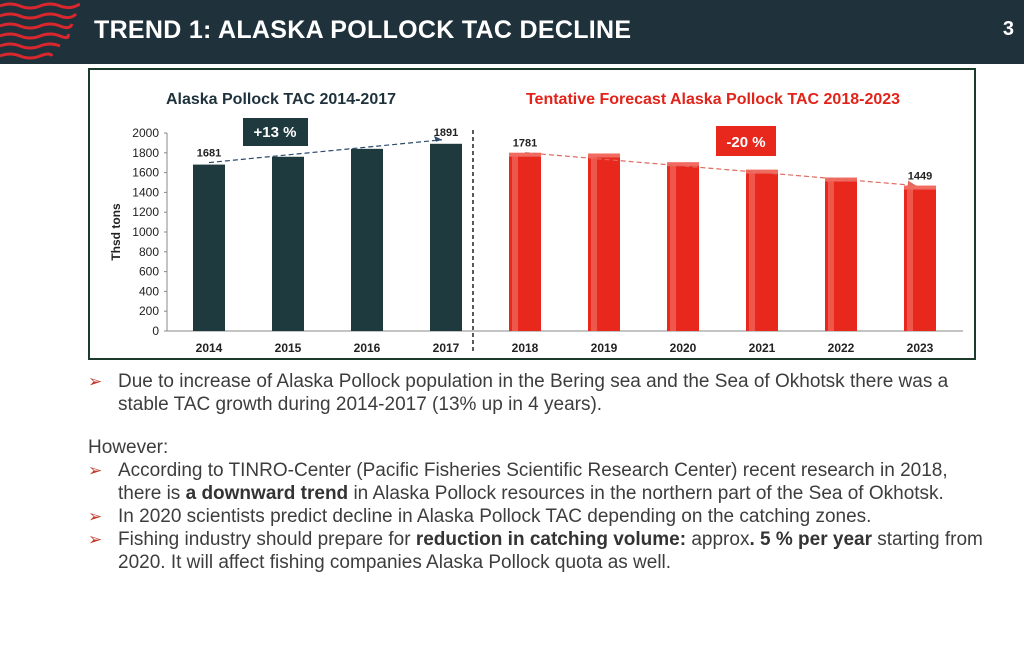 This screenshot has width=1024, height=668. I want to click on x-tick-label: 2015, so click(288, 348).